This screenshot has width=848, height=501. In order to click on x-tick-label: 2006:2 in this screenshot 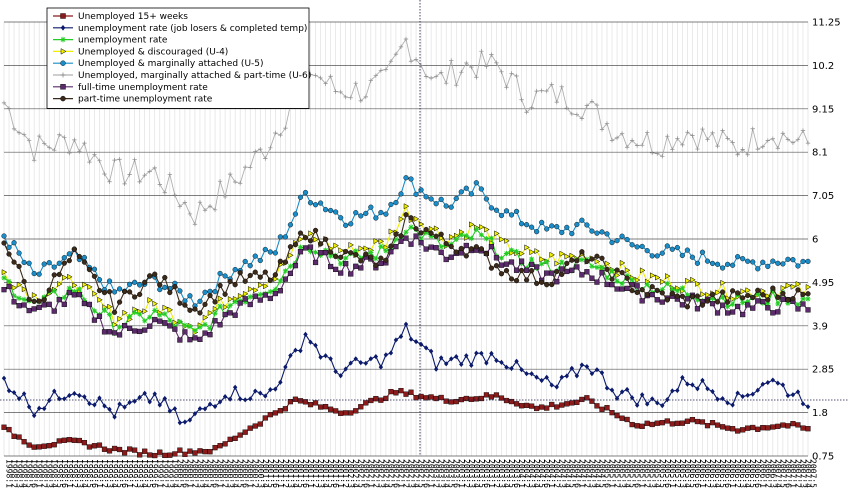, I will do `click(737, 473)`.